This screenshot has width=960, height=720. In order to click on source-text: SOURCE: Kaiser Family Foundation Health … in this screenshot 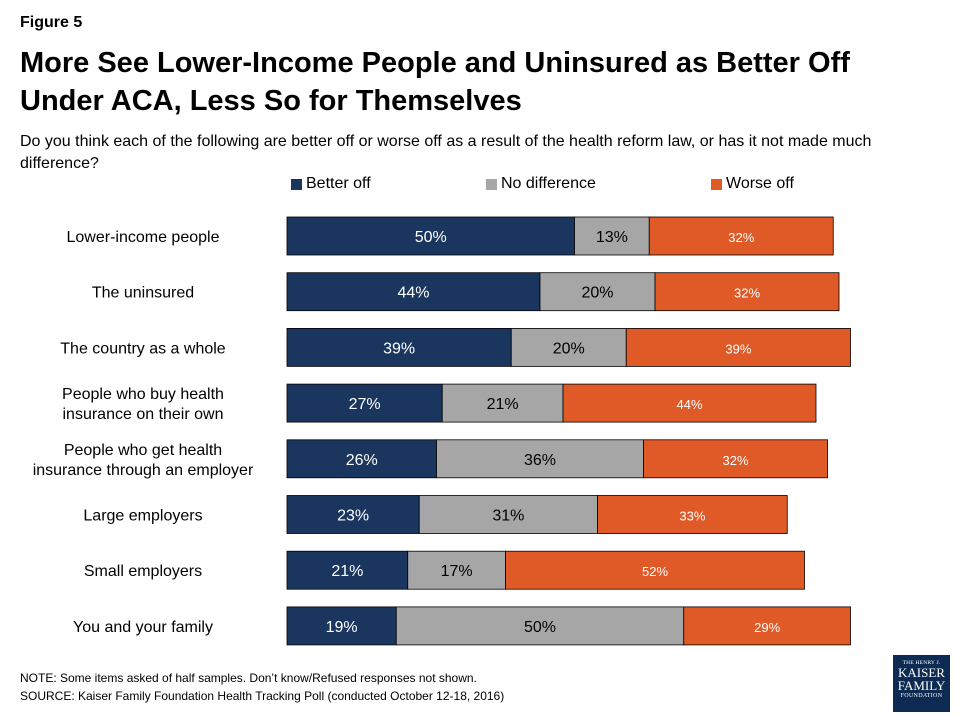, I will do `click(262, 696)`.